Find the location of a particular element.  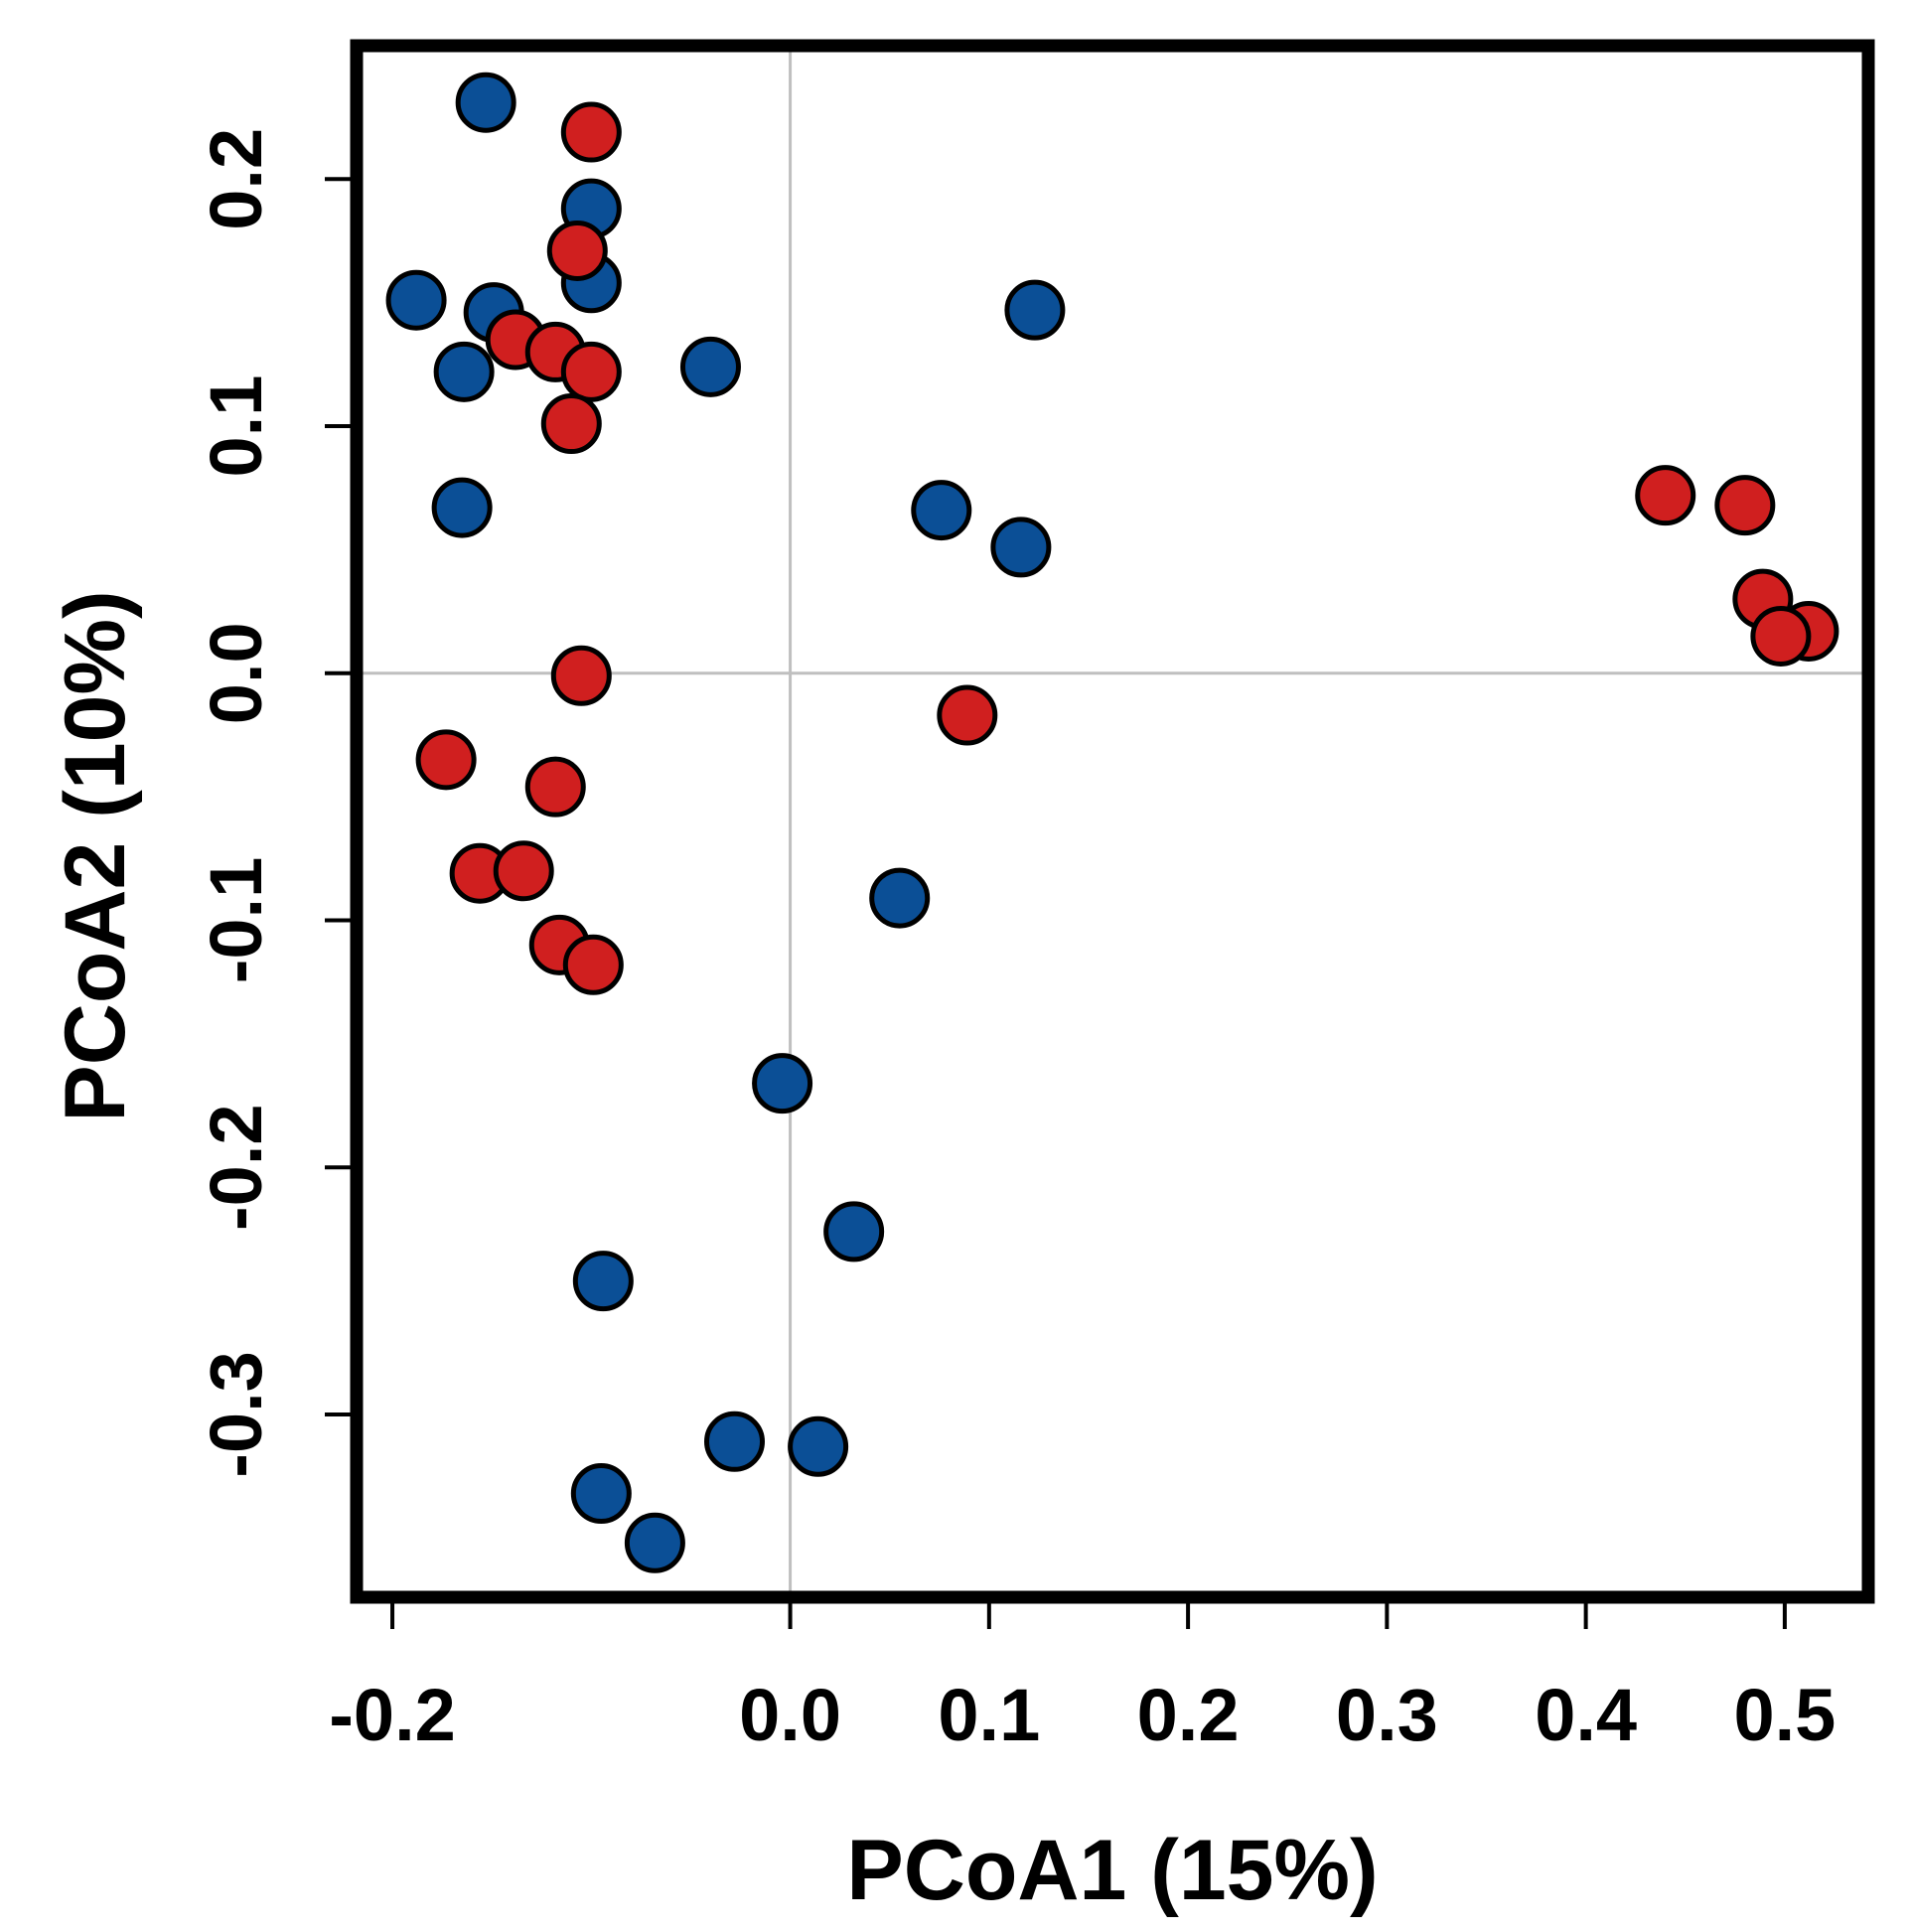

y-axis-title: PCoA2 (10%) is located at coordinates (95, 855).